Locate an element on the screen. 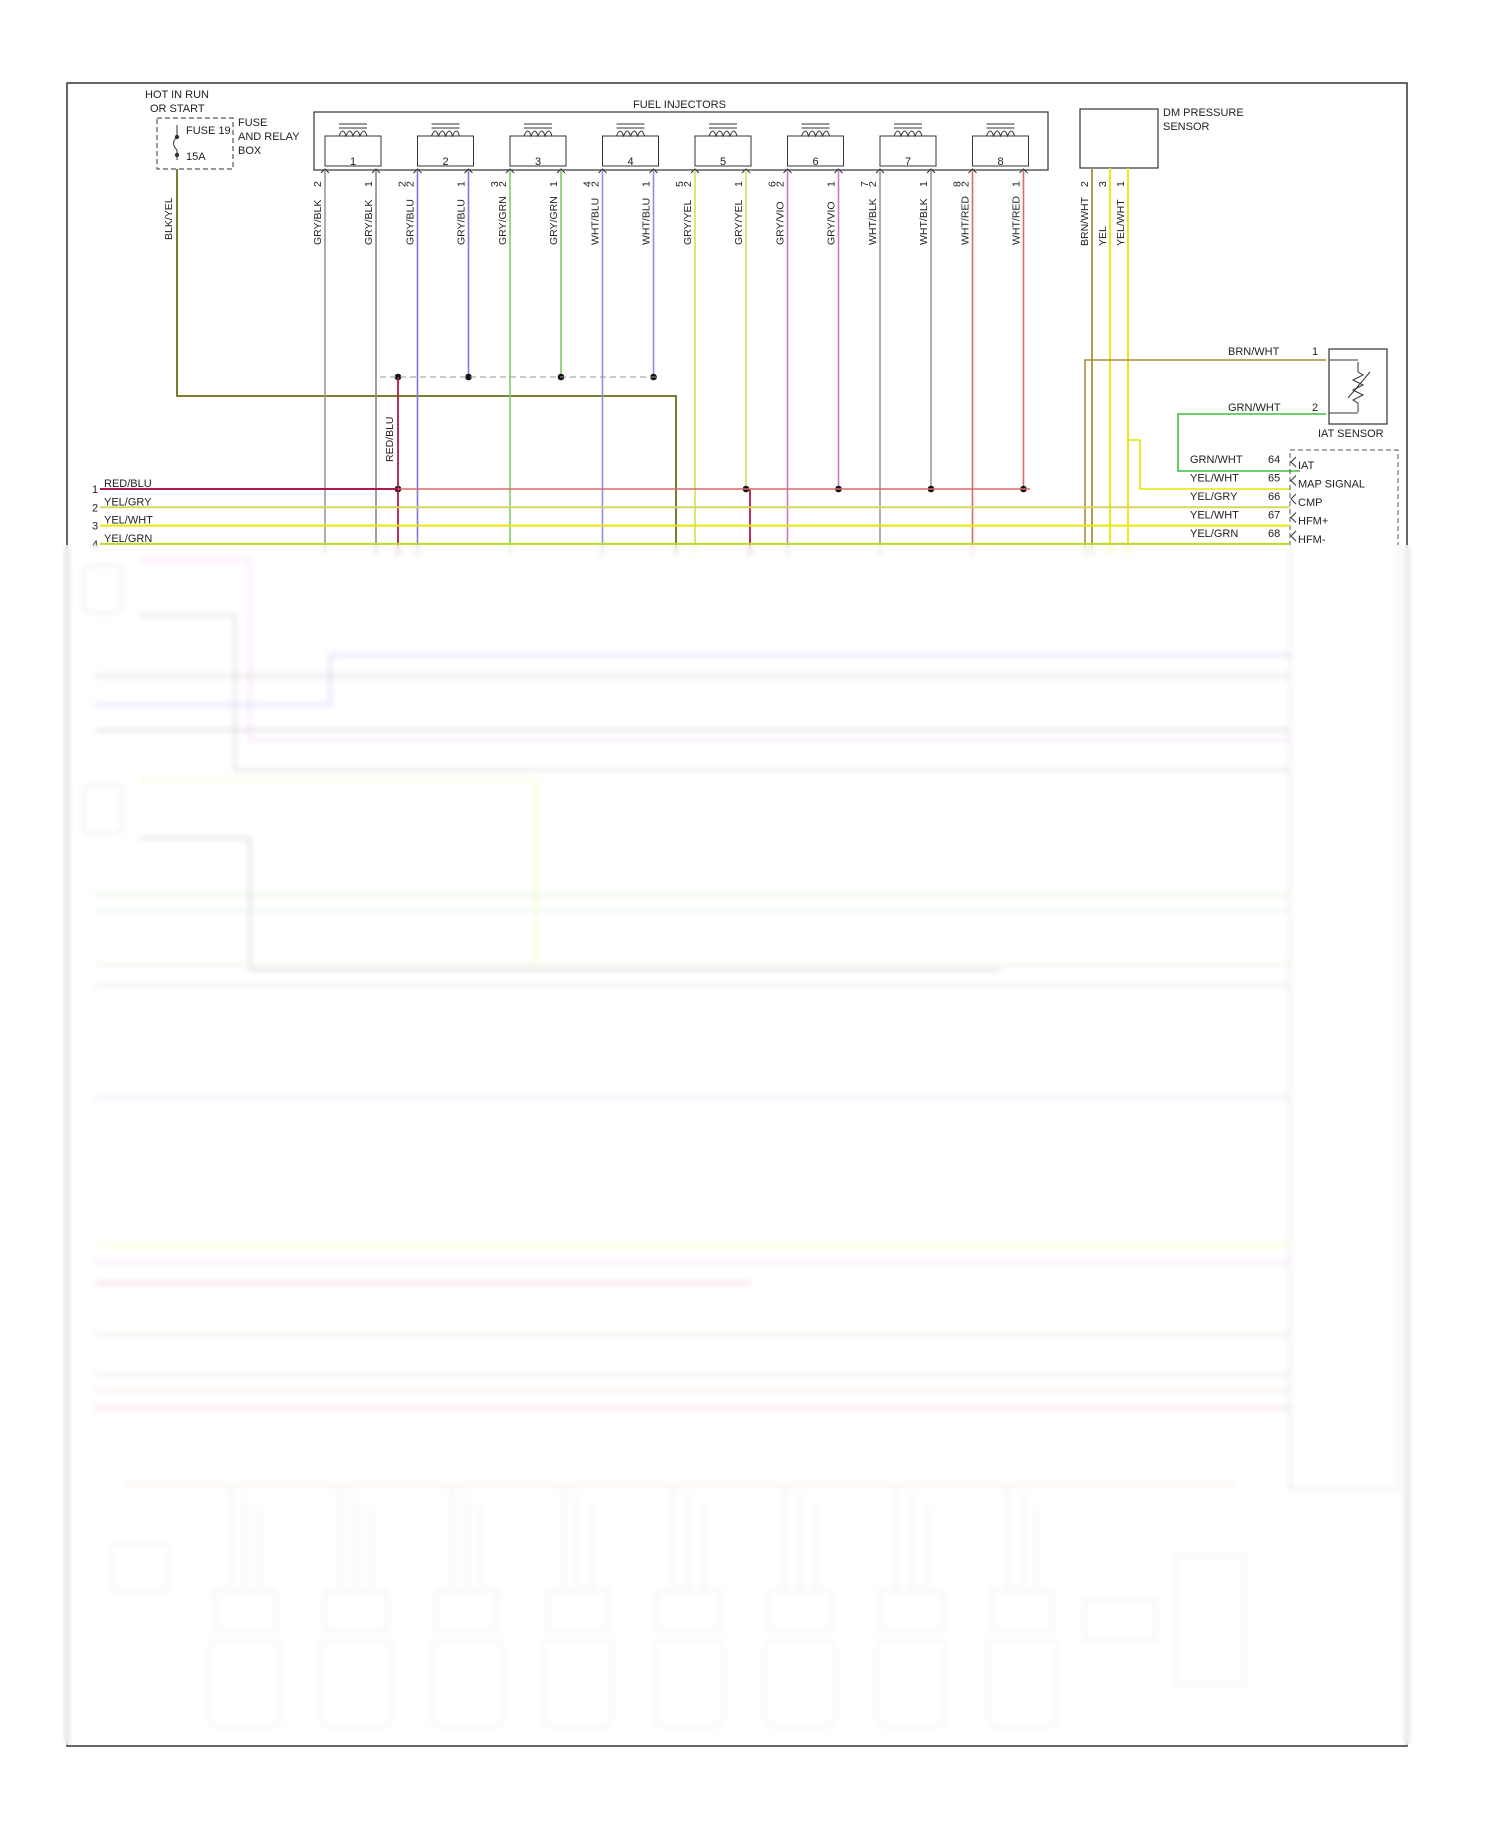 This screenshot has height=1828, width=1500. injector-8-wire-a-label: WHT/RED is located at coordinates (966, 220).